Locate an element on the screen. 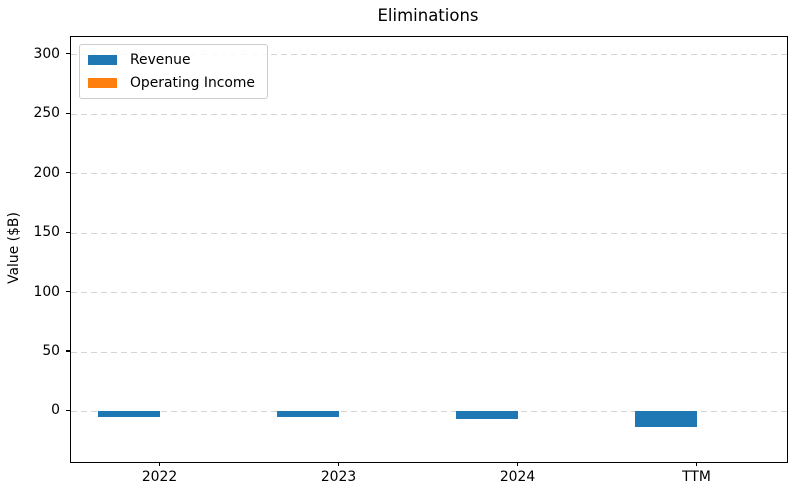  x-tick-label: 2023 is located at coordinates (338, 477).